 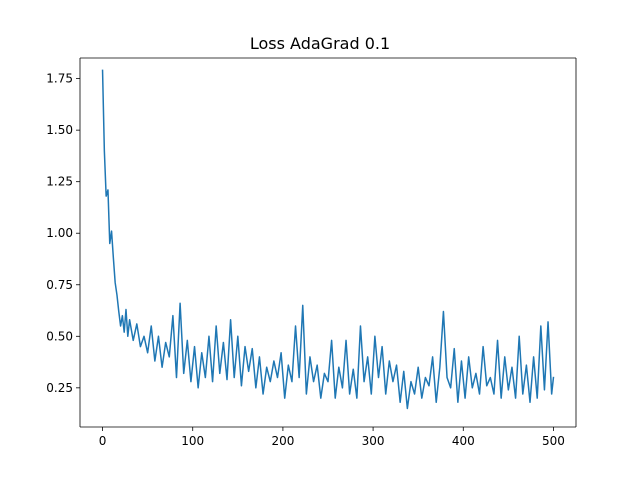 I want to click on y-tick-label: 1.25, so click(x=59, y=182).